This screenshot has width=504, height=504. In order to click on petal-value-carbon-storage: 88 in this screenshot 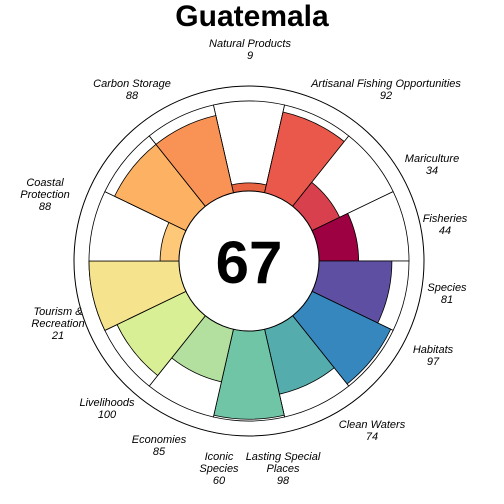, I will do `click(132, 96)`.